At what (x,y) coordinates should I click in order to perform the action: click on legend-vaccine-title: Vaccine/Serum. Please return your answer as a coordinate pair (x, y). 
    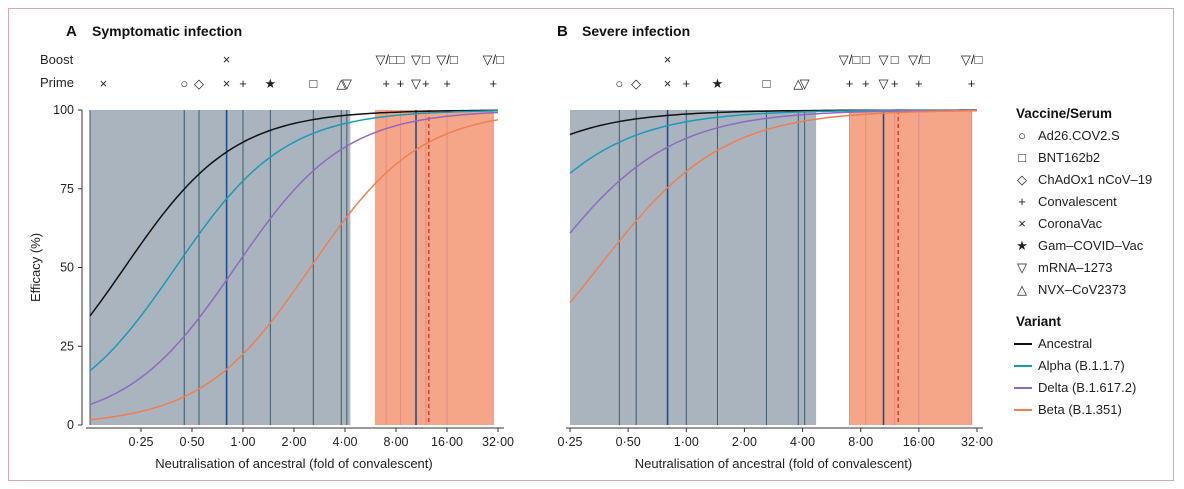
    Looking at the image, I should click on (1064, 113).